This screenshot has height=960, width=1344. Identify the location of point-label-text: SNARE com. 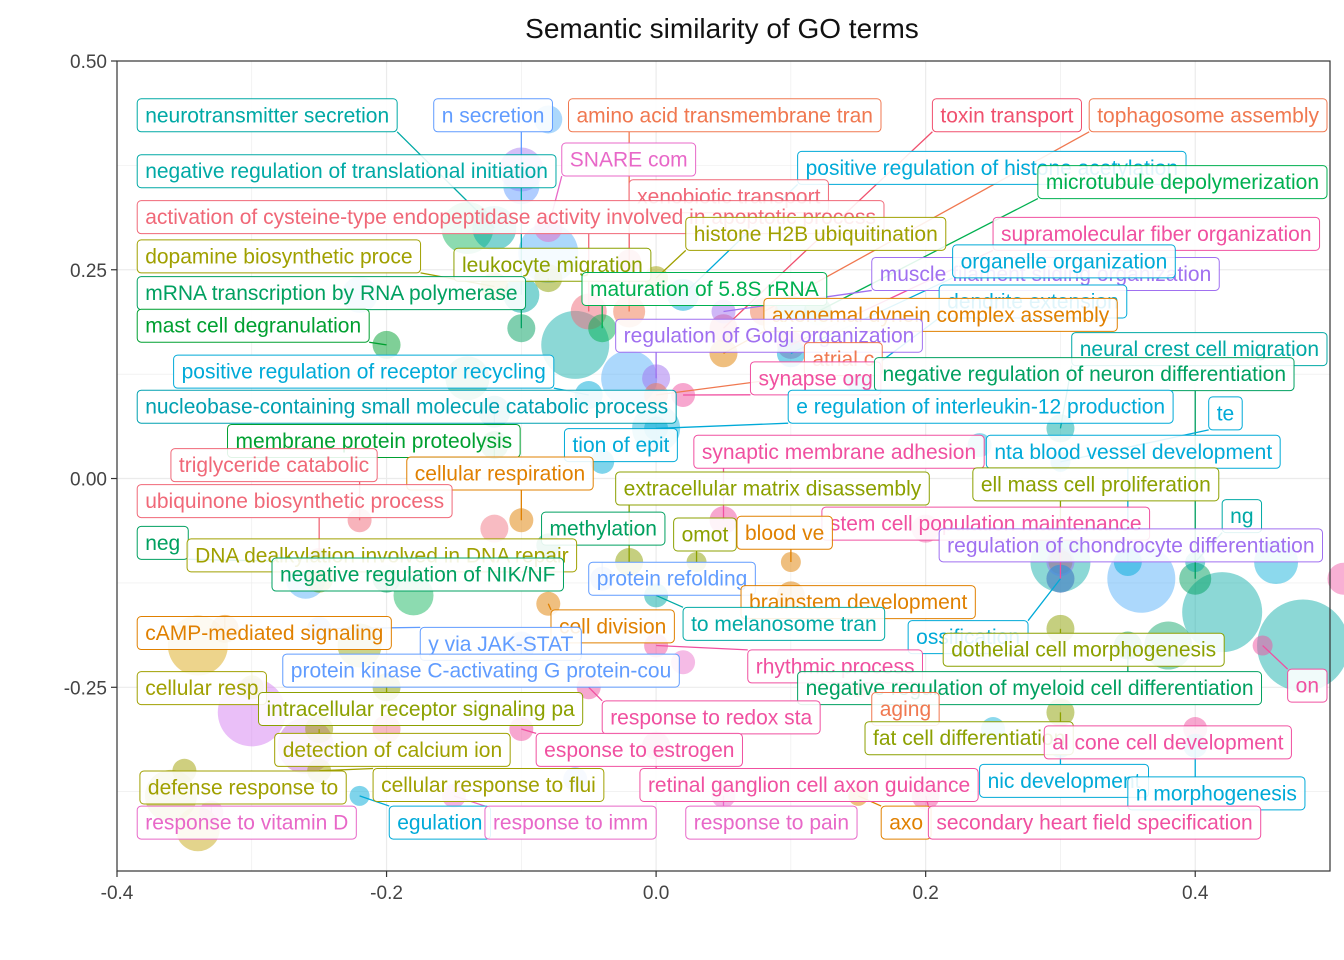
(629, 160).